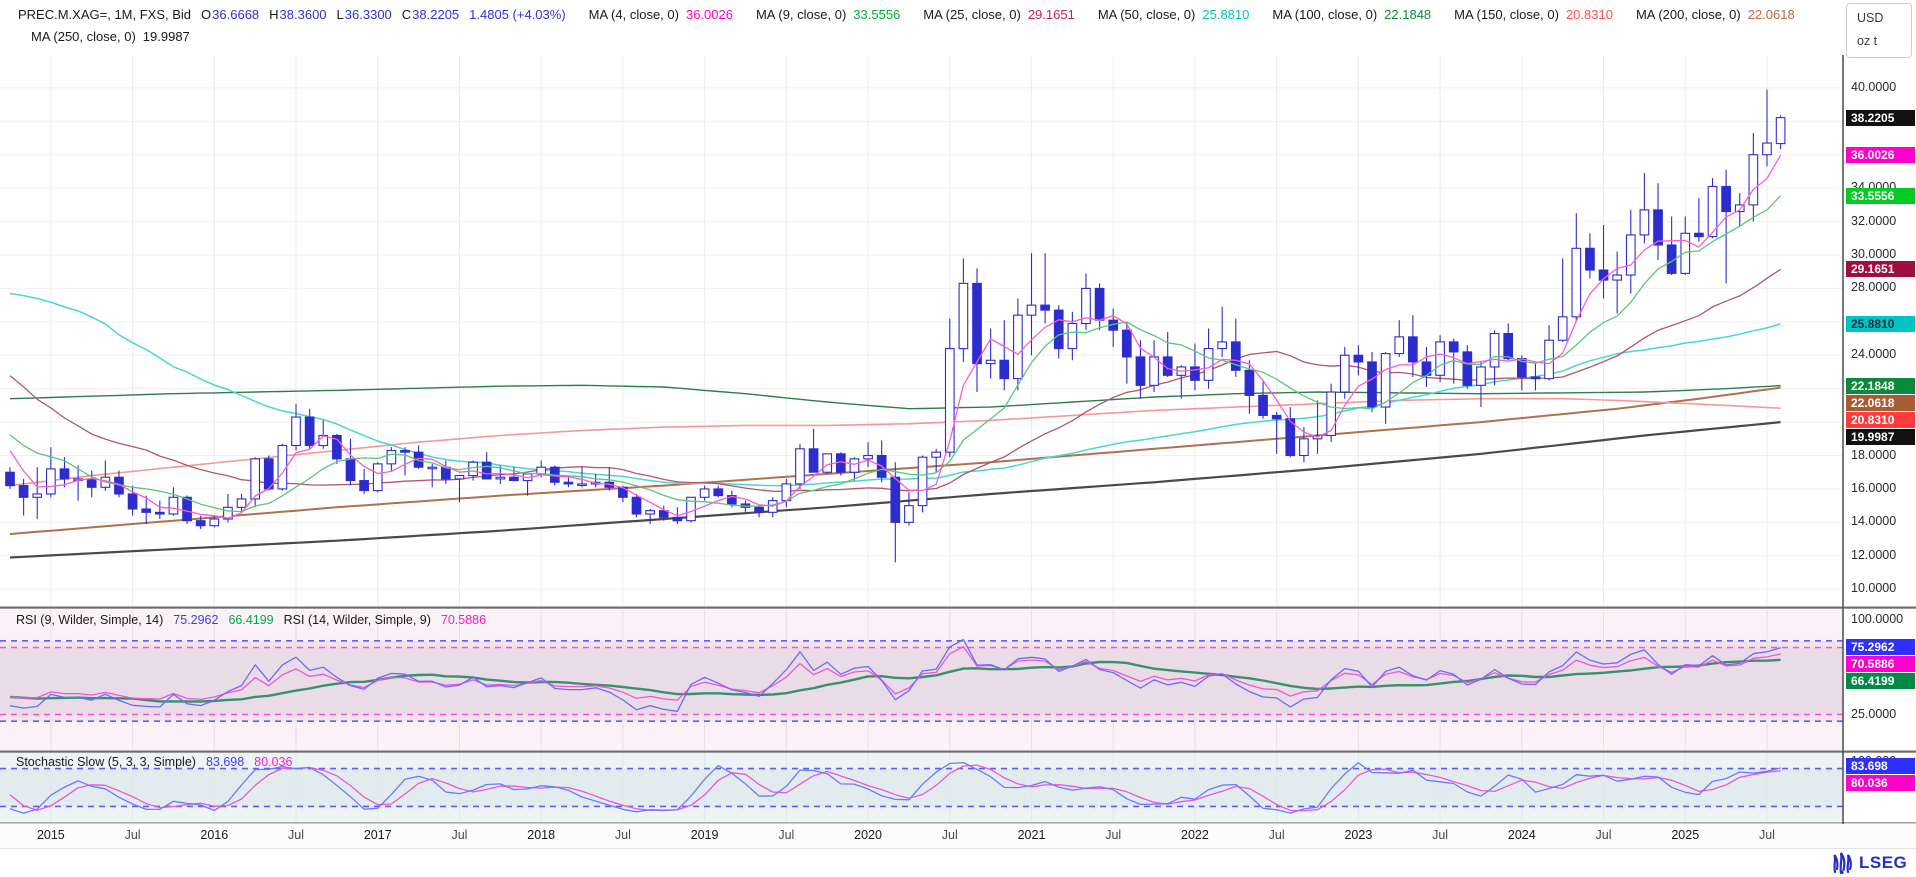 This screenshot has height=877, width=1916. What do you see at coordinates (230, 14) in the screenshot?
I see `legend-group: O 36.6668` at bounding box center [230, 14].